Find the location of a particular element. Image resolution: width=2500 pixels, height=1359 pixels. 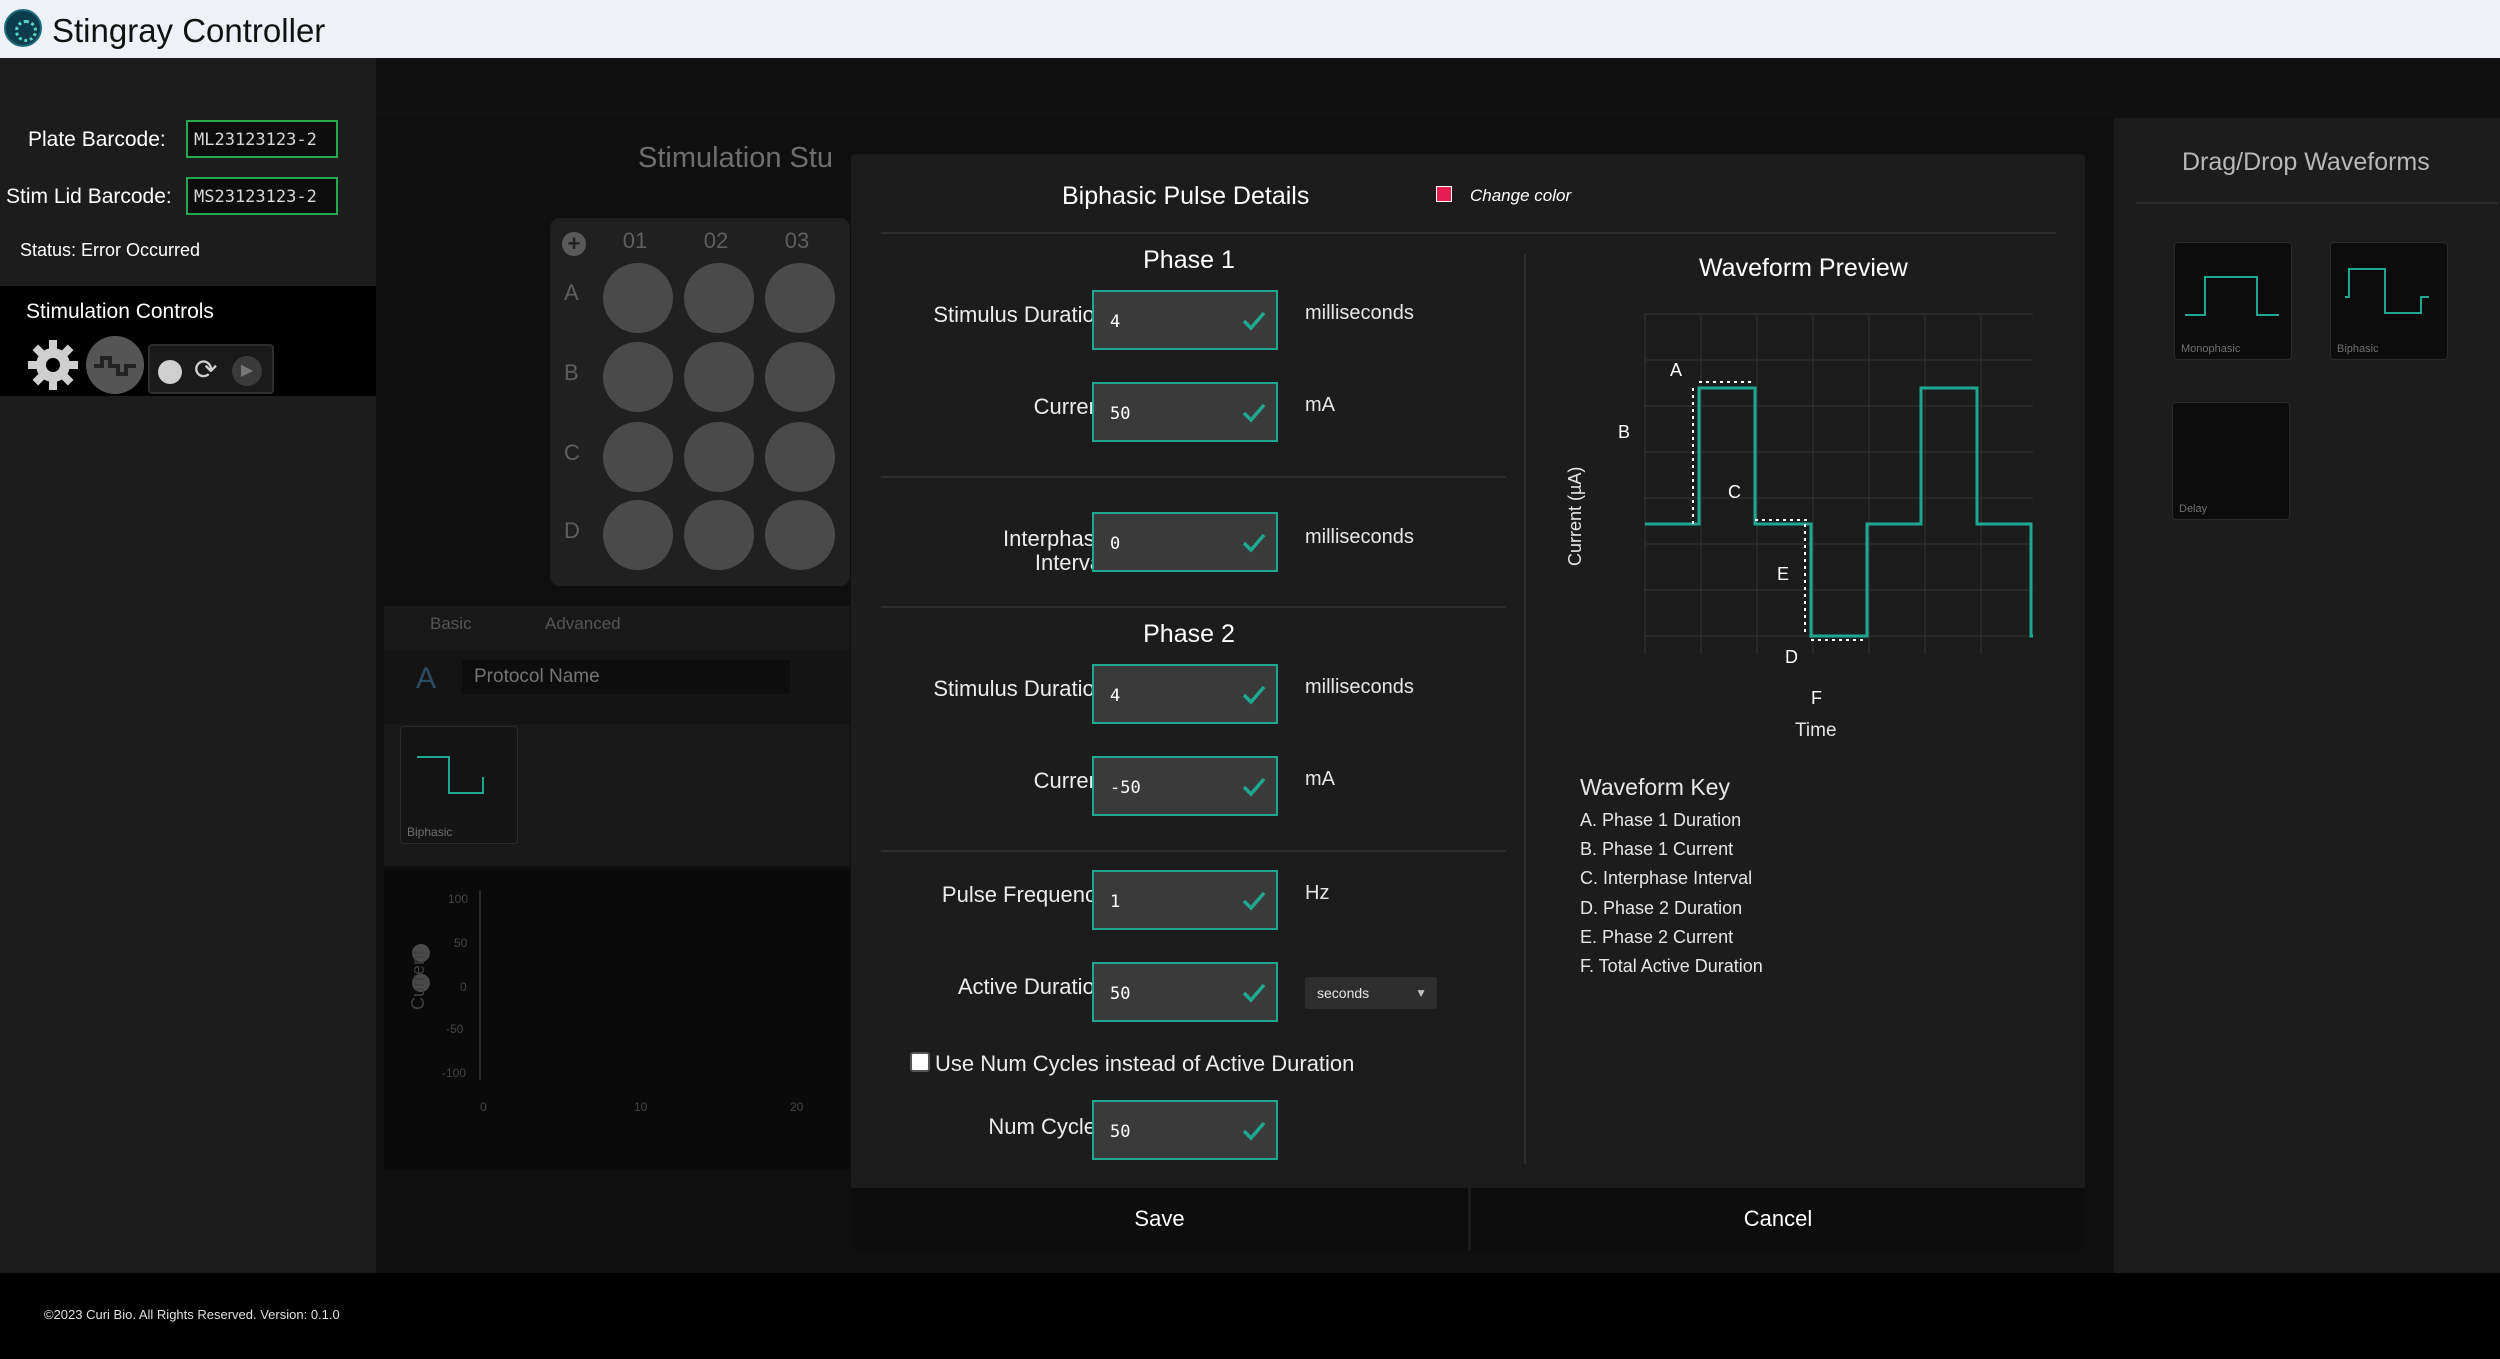

save-button: Save is located at coordinates (1159, 1219).